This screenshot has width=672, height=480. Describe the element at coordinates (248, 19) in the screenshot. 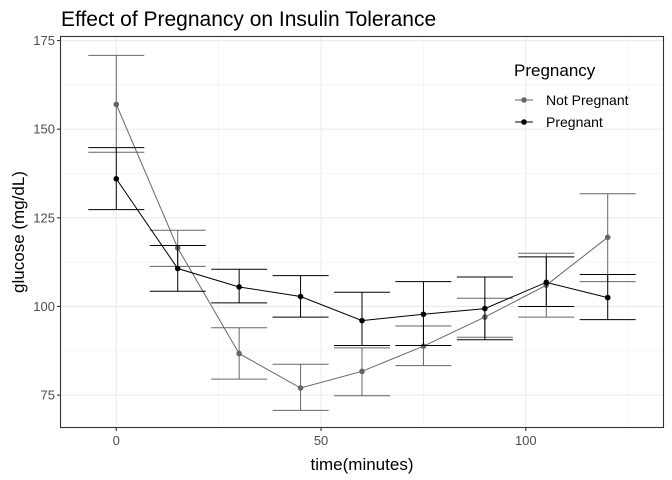

I see `chart-title: Effect of Pregnancy on Insulin Tolerance` at that location.